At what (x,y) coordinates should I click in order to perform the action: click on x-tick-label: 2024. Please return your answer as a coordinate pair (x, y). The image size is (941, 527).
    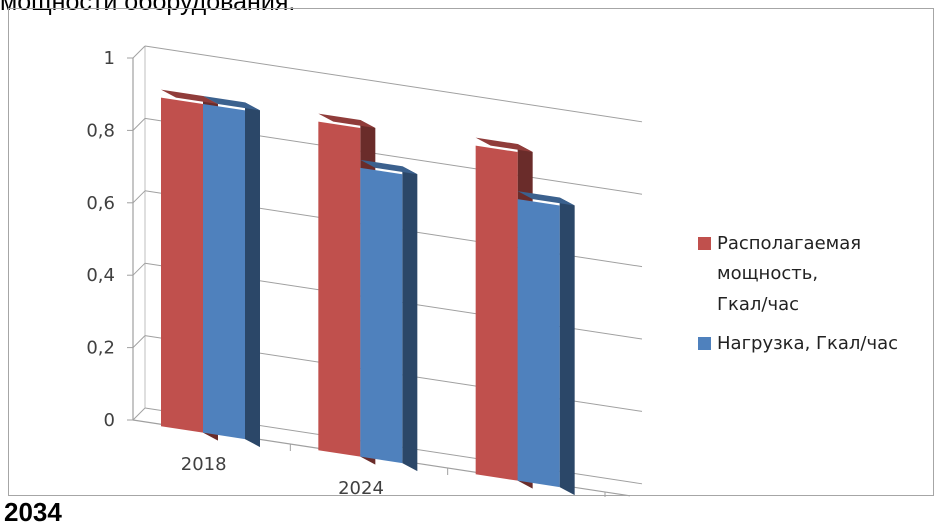
    Looking at the image, I should click on (361, 487).